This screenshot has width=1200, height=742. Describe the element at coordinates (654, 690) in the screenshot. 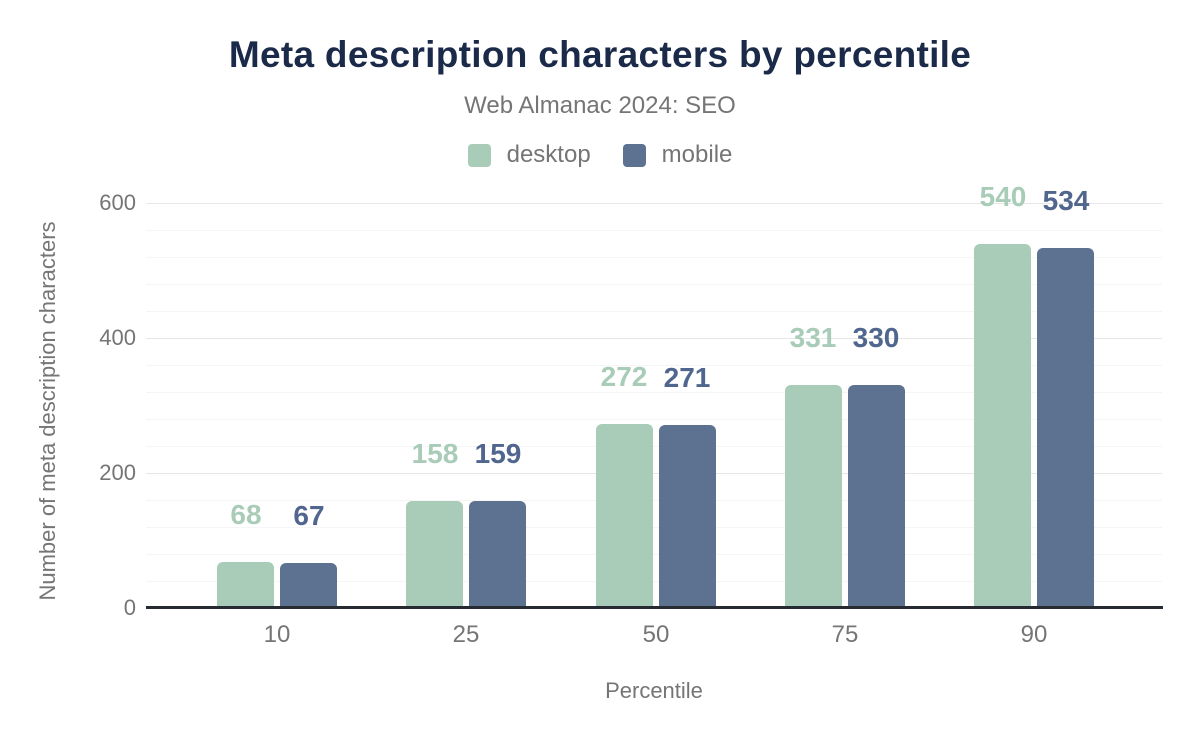

I see `x-axis-title: Percentile` at that location.